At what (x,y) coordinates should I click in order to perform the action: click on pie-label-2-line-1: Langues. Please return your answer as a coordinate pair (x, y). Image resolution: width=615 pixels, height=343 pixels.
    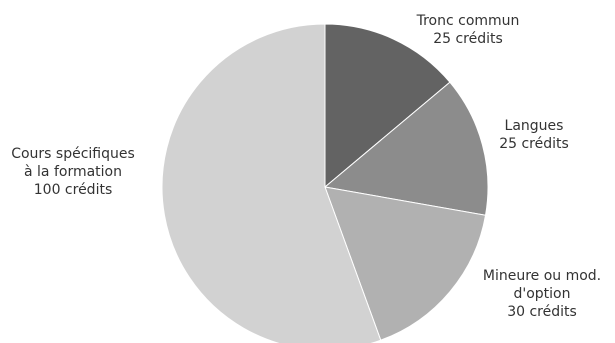
    Looking at the image, I should click on (534, 126).